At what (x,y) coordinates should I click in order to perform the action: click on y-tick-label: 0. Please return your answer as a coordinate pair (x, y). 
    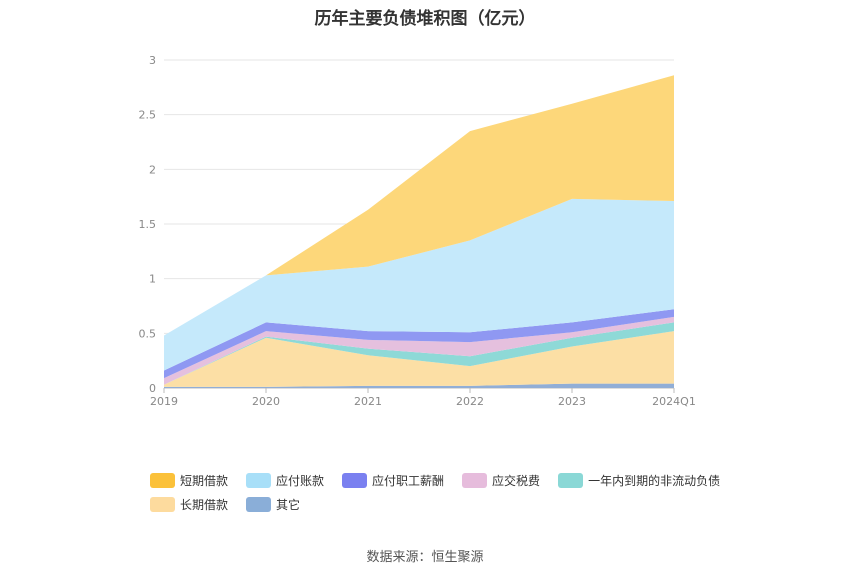
    Looking at the image, I should click on (152, 388).